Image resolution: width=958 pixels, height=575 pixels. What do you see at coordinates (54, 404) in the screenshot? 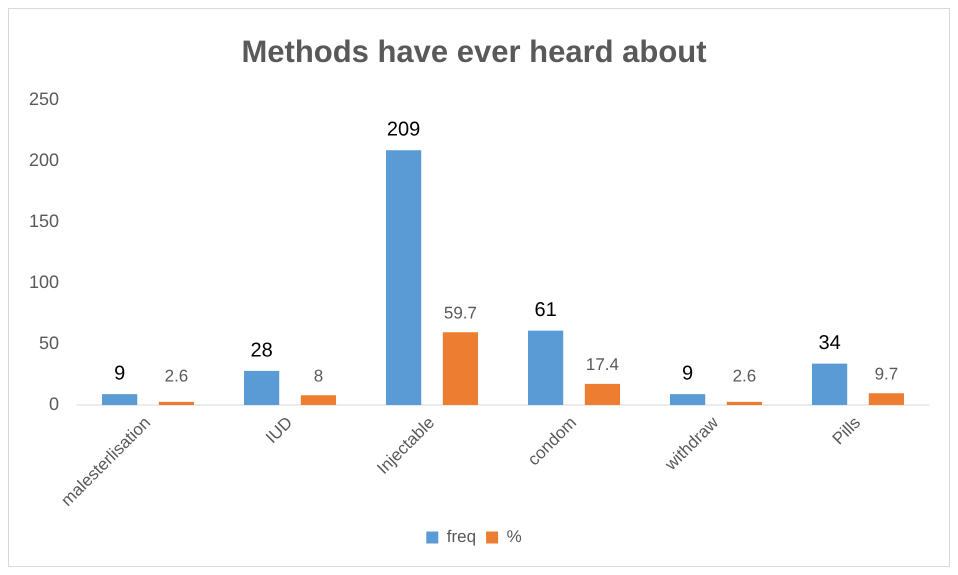
I see `y-tick-label: 0` at bounding box center [54, 404].